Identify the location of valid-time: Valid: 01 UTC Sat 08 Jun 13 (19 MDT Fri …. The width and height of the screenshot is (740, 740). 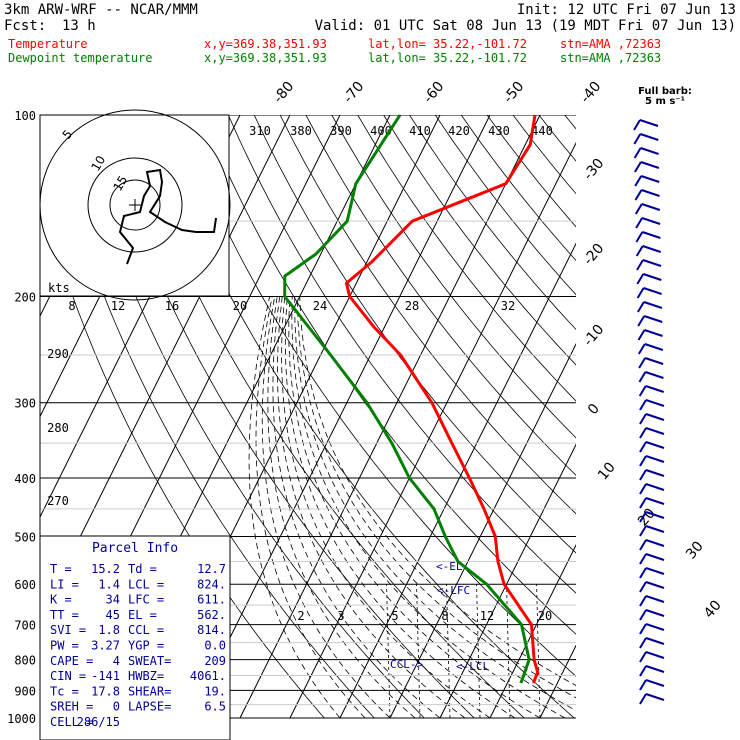
(525, 26).